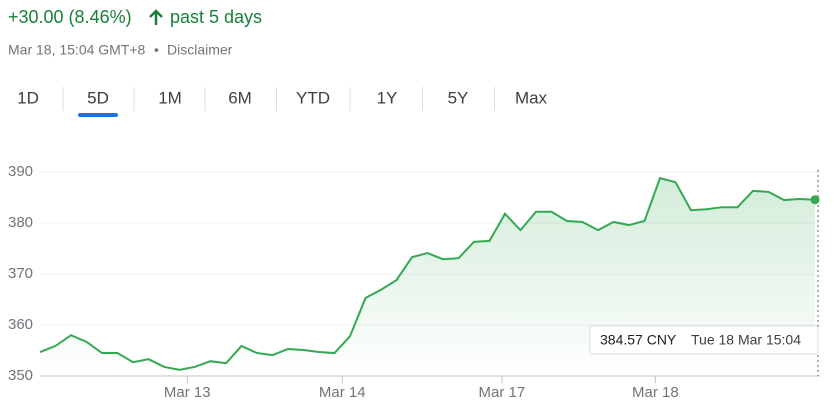 This screenshot has height=413, width=834. I want to click on x-tick-label: Mar 13, so click(187, 392).